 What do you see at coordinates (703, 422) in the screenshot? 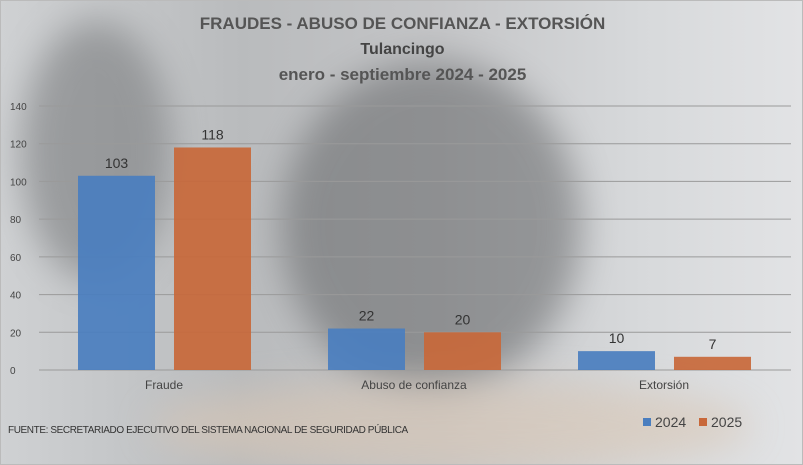
I see `legend-swatch-2025` at bounding box center [703, 422].